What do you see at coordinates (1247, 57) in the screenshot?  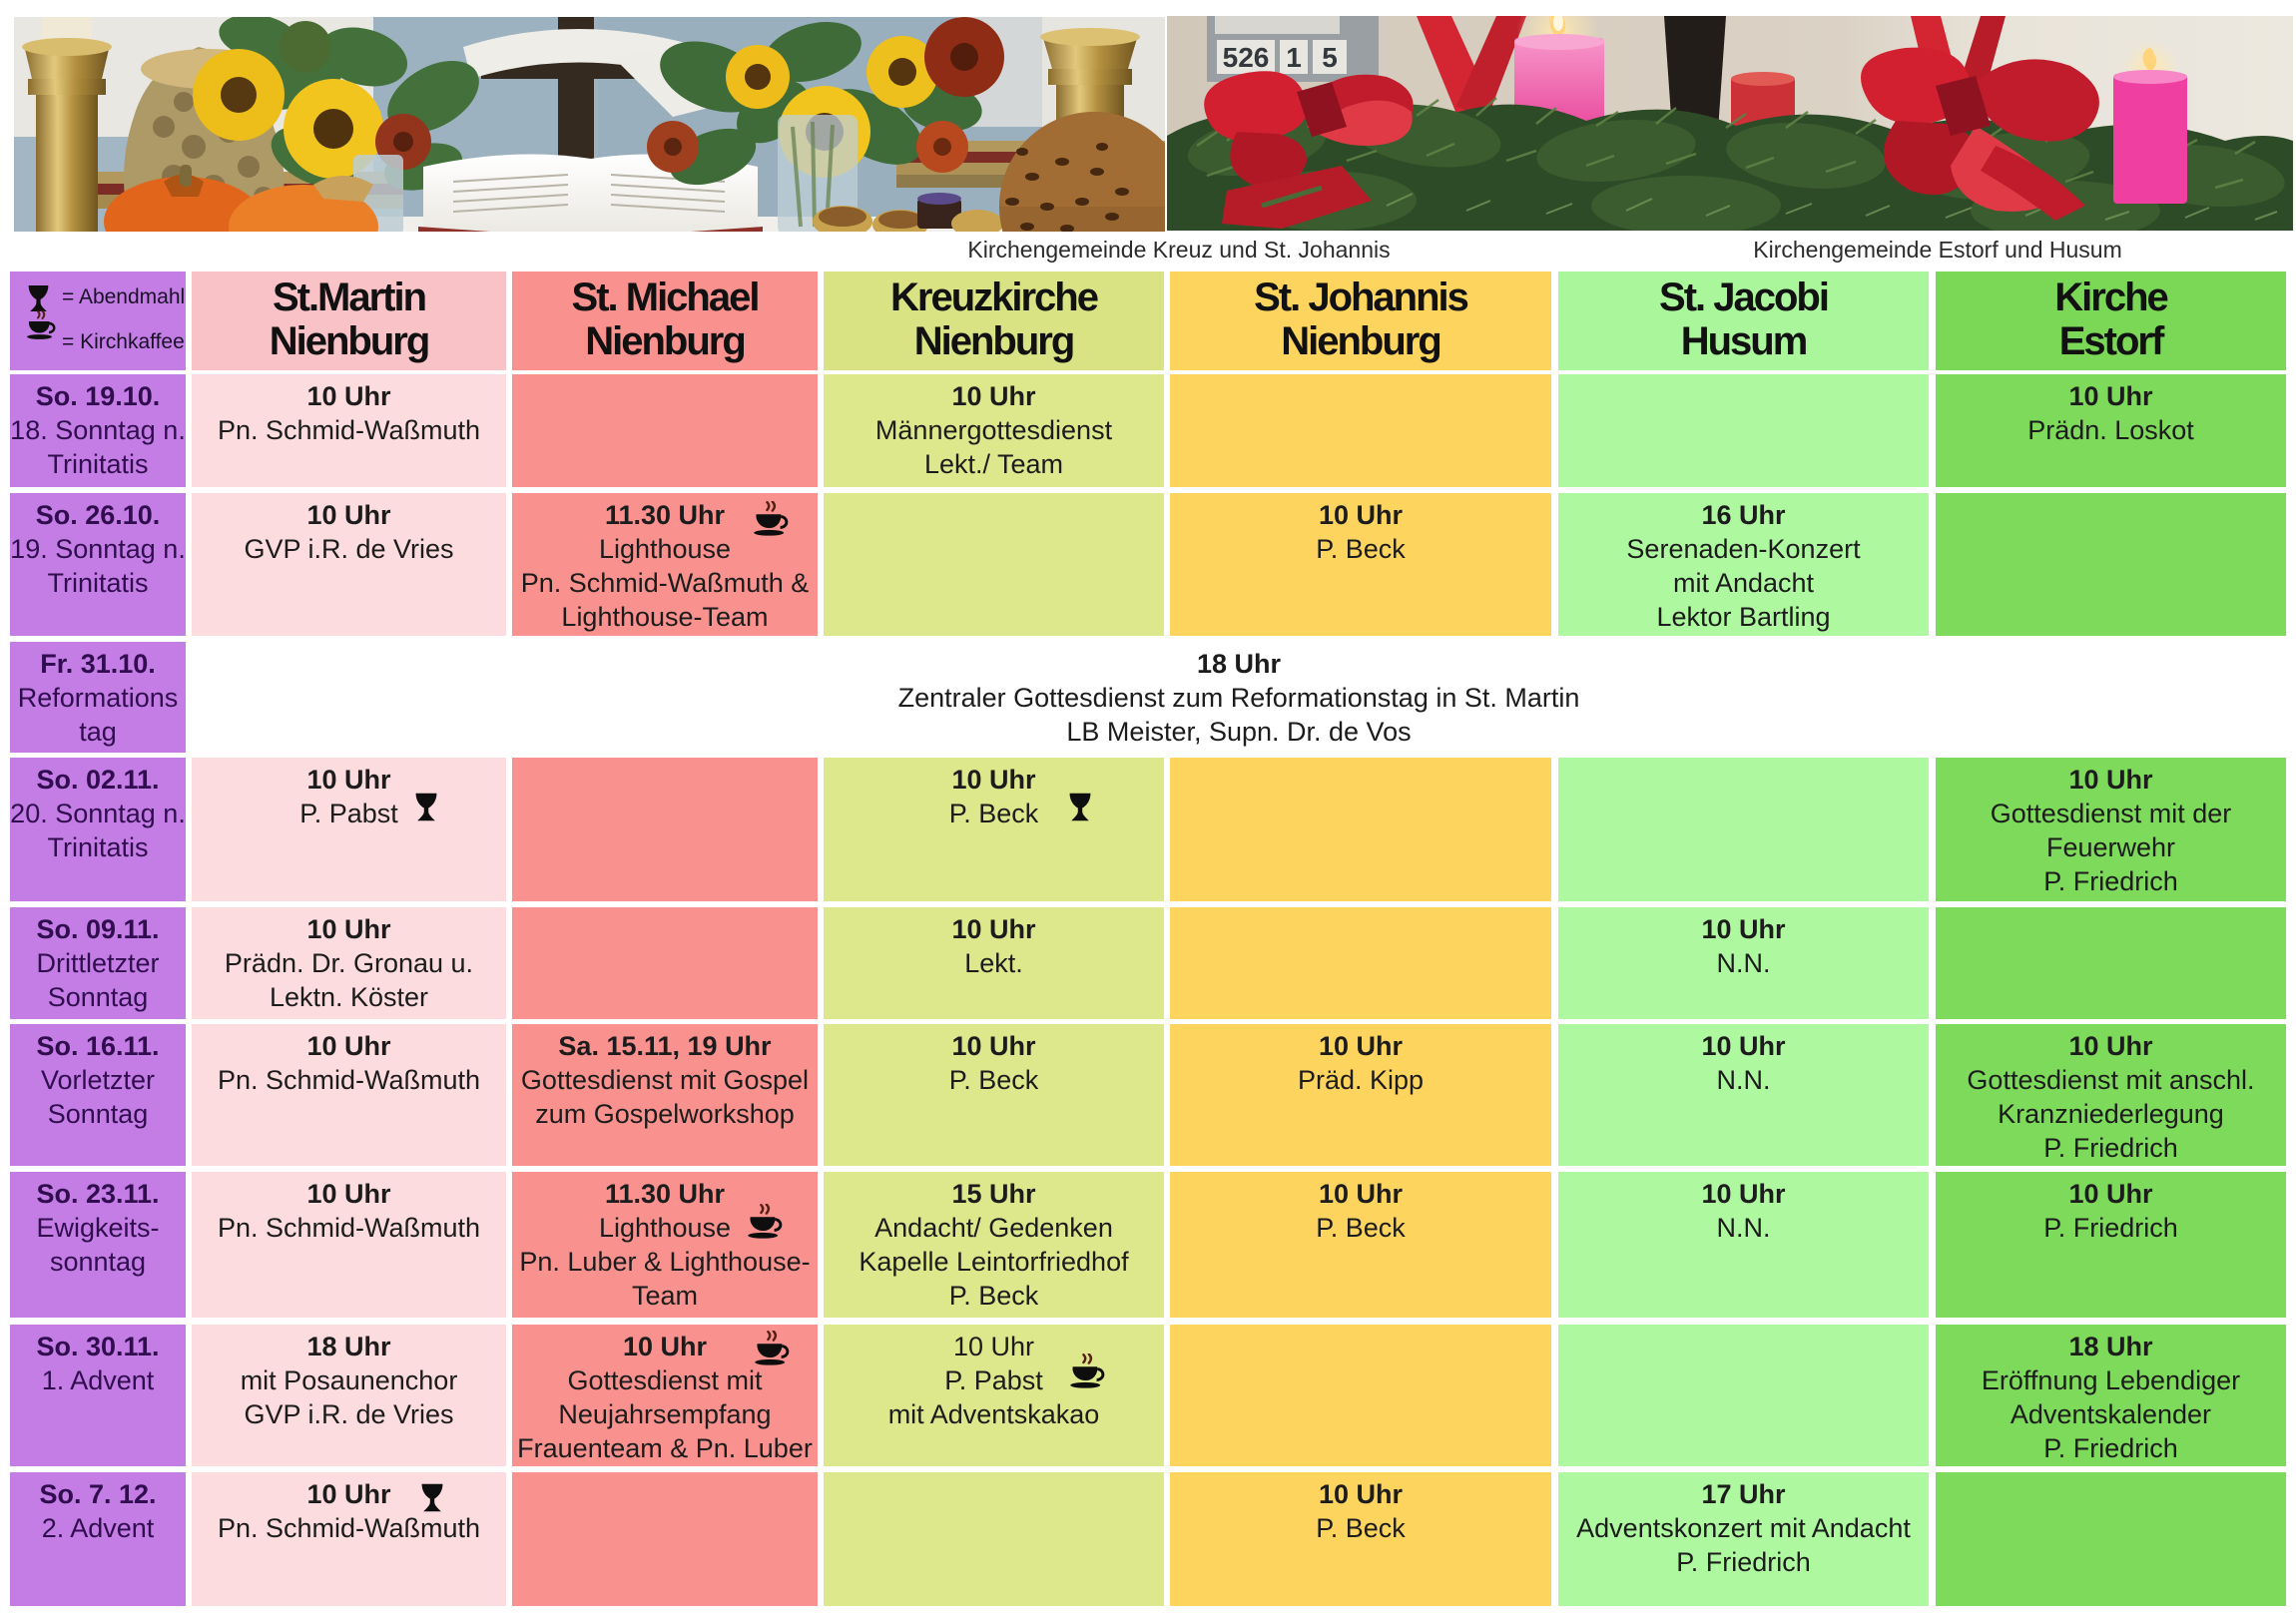 I see `svg-text: 526` at bounding box center [1247, 57].